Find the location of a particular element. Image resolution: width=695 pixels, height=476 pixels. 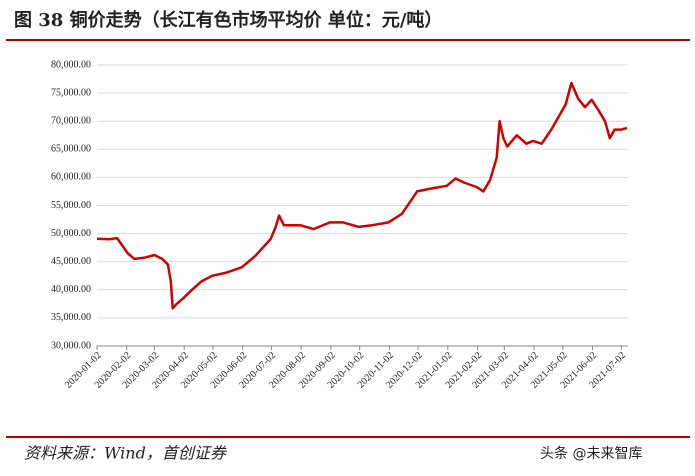

y-tick-label: 60,000.00 is located at coordinates (71, 177).